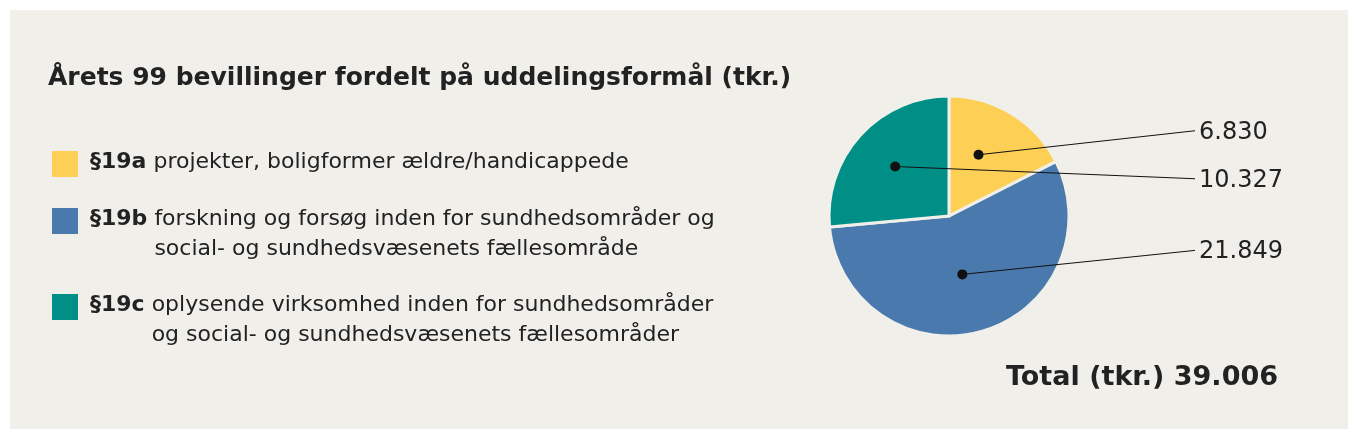 This screenshot has height=429, width=1358. I want to click on data-label: 10.327, so click(1241, 178).